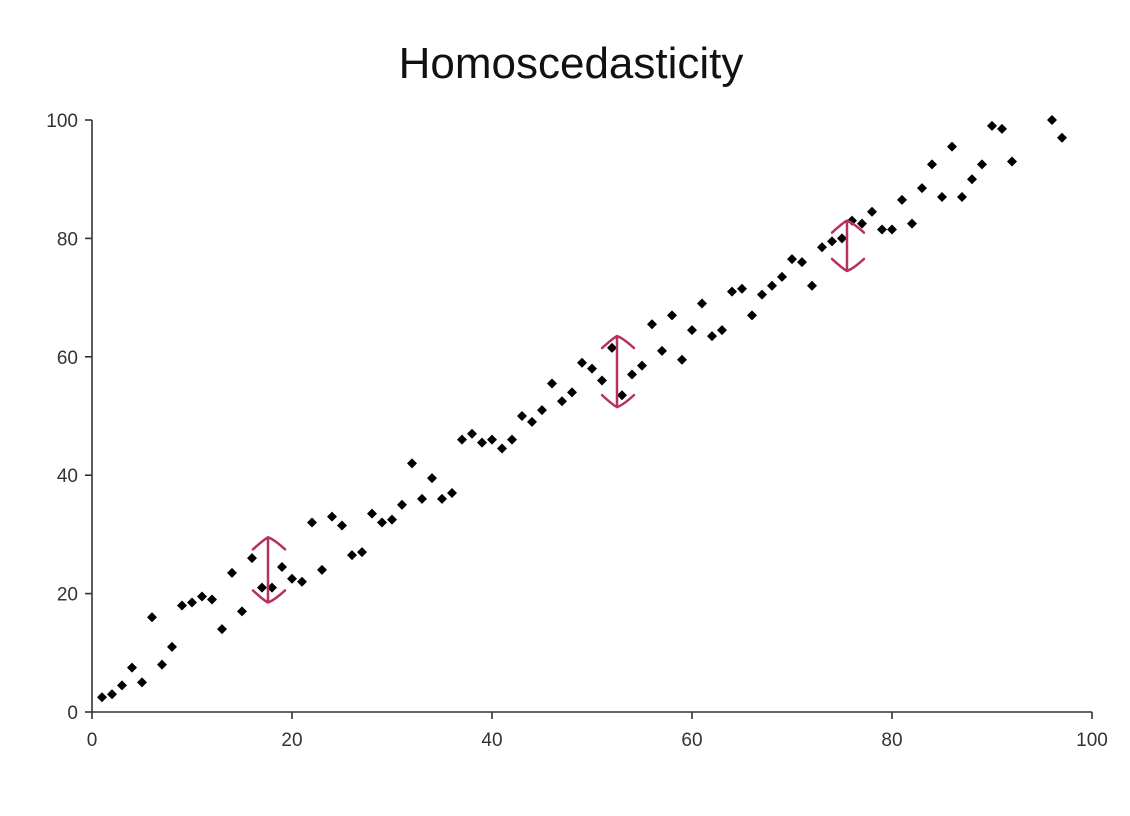 The image size is (1130, 816). What do you see at coordinates (891, 740) in the screenshot?
I see `x-tick-label: 80` at bounding box center [891, 740].